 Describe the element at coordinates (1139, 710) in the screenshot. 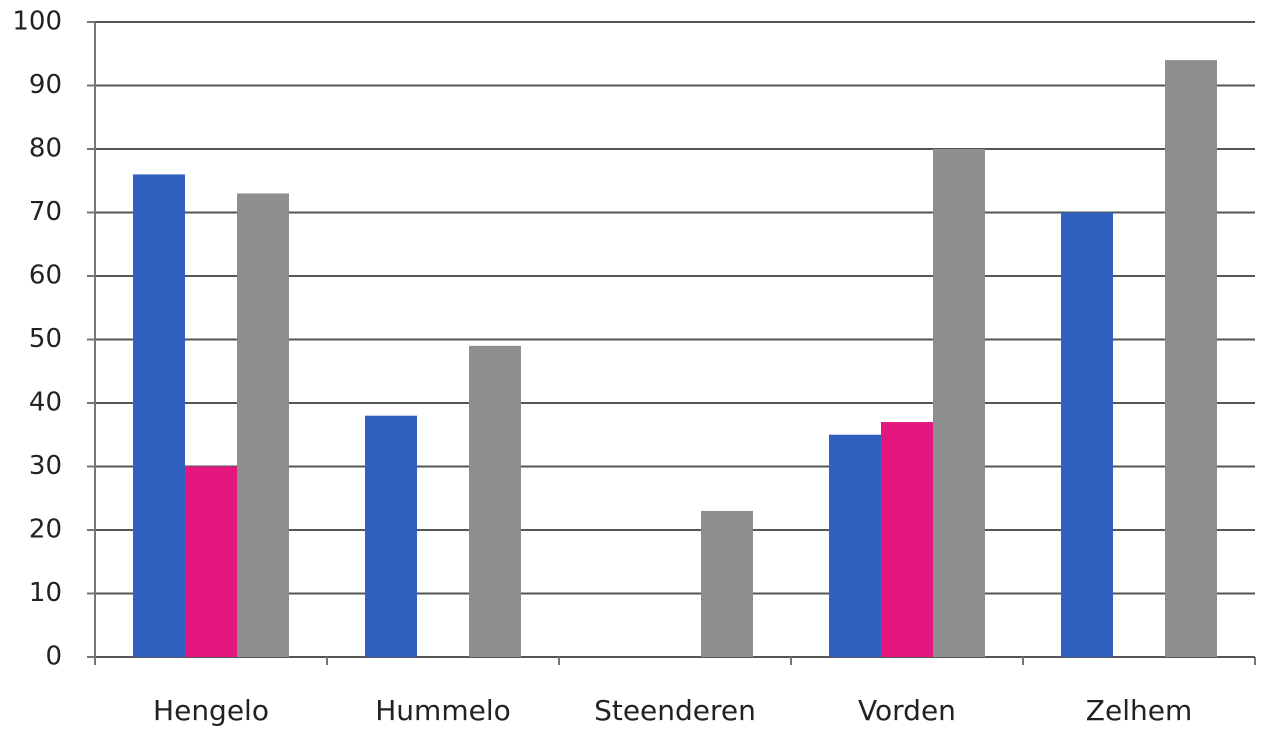

I see `x-tick-label: Zelhem` at that location.